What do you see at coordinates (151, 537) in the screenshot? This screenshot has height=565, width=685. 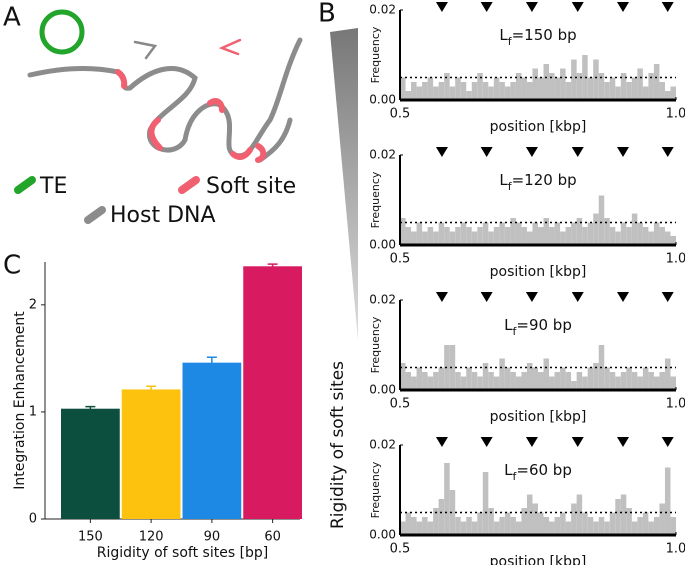 I see `x-tick-label: 120` at bounding box center [151, 537].